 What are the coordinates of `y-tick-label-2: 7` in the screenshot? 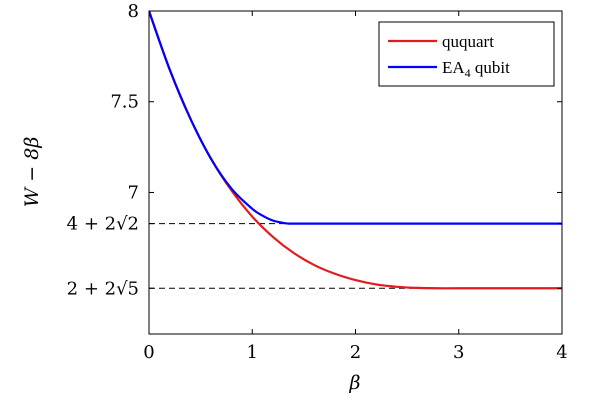 It's located at (133, 192).